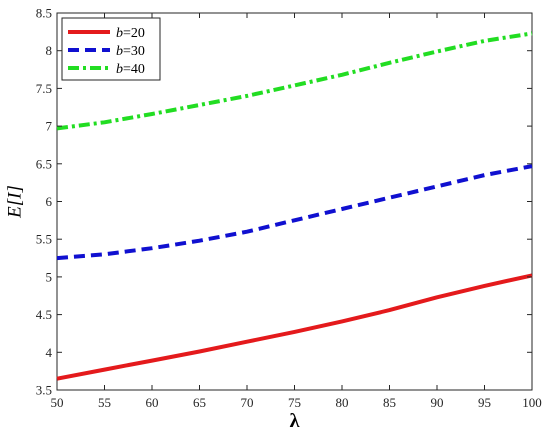 This screenshot has width=550, height=433. What do you see at coordinates (532, 402) in the screenshot?
I see `x-tick-label: 100` at bounding box center [532, 402].